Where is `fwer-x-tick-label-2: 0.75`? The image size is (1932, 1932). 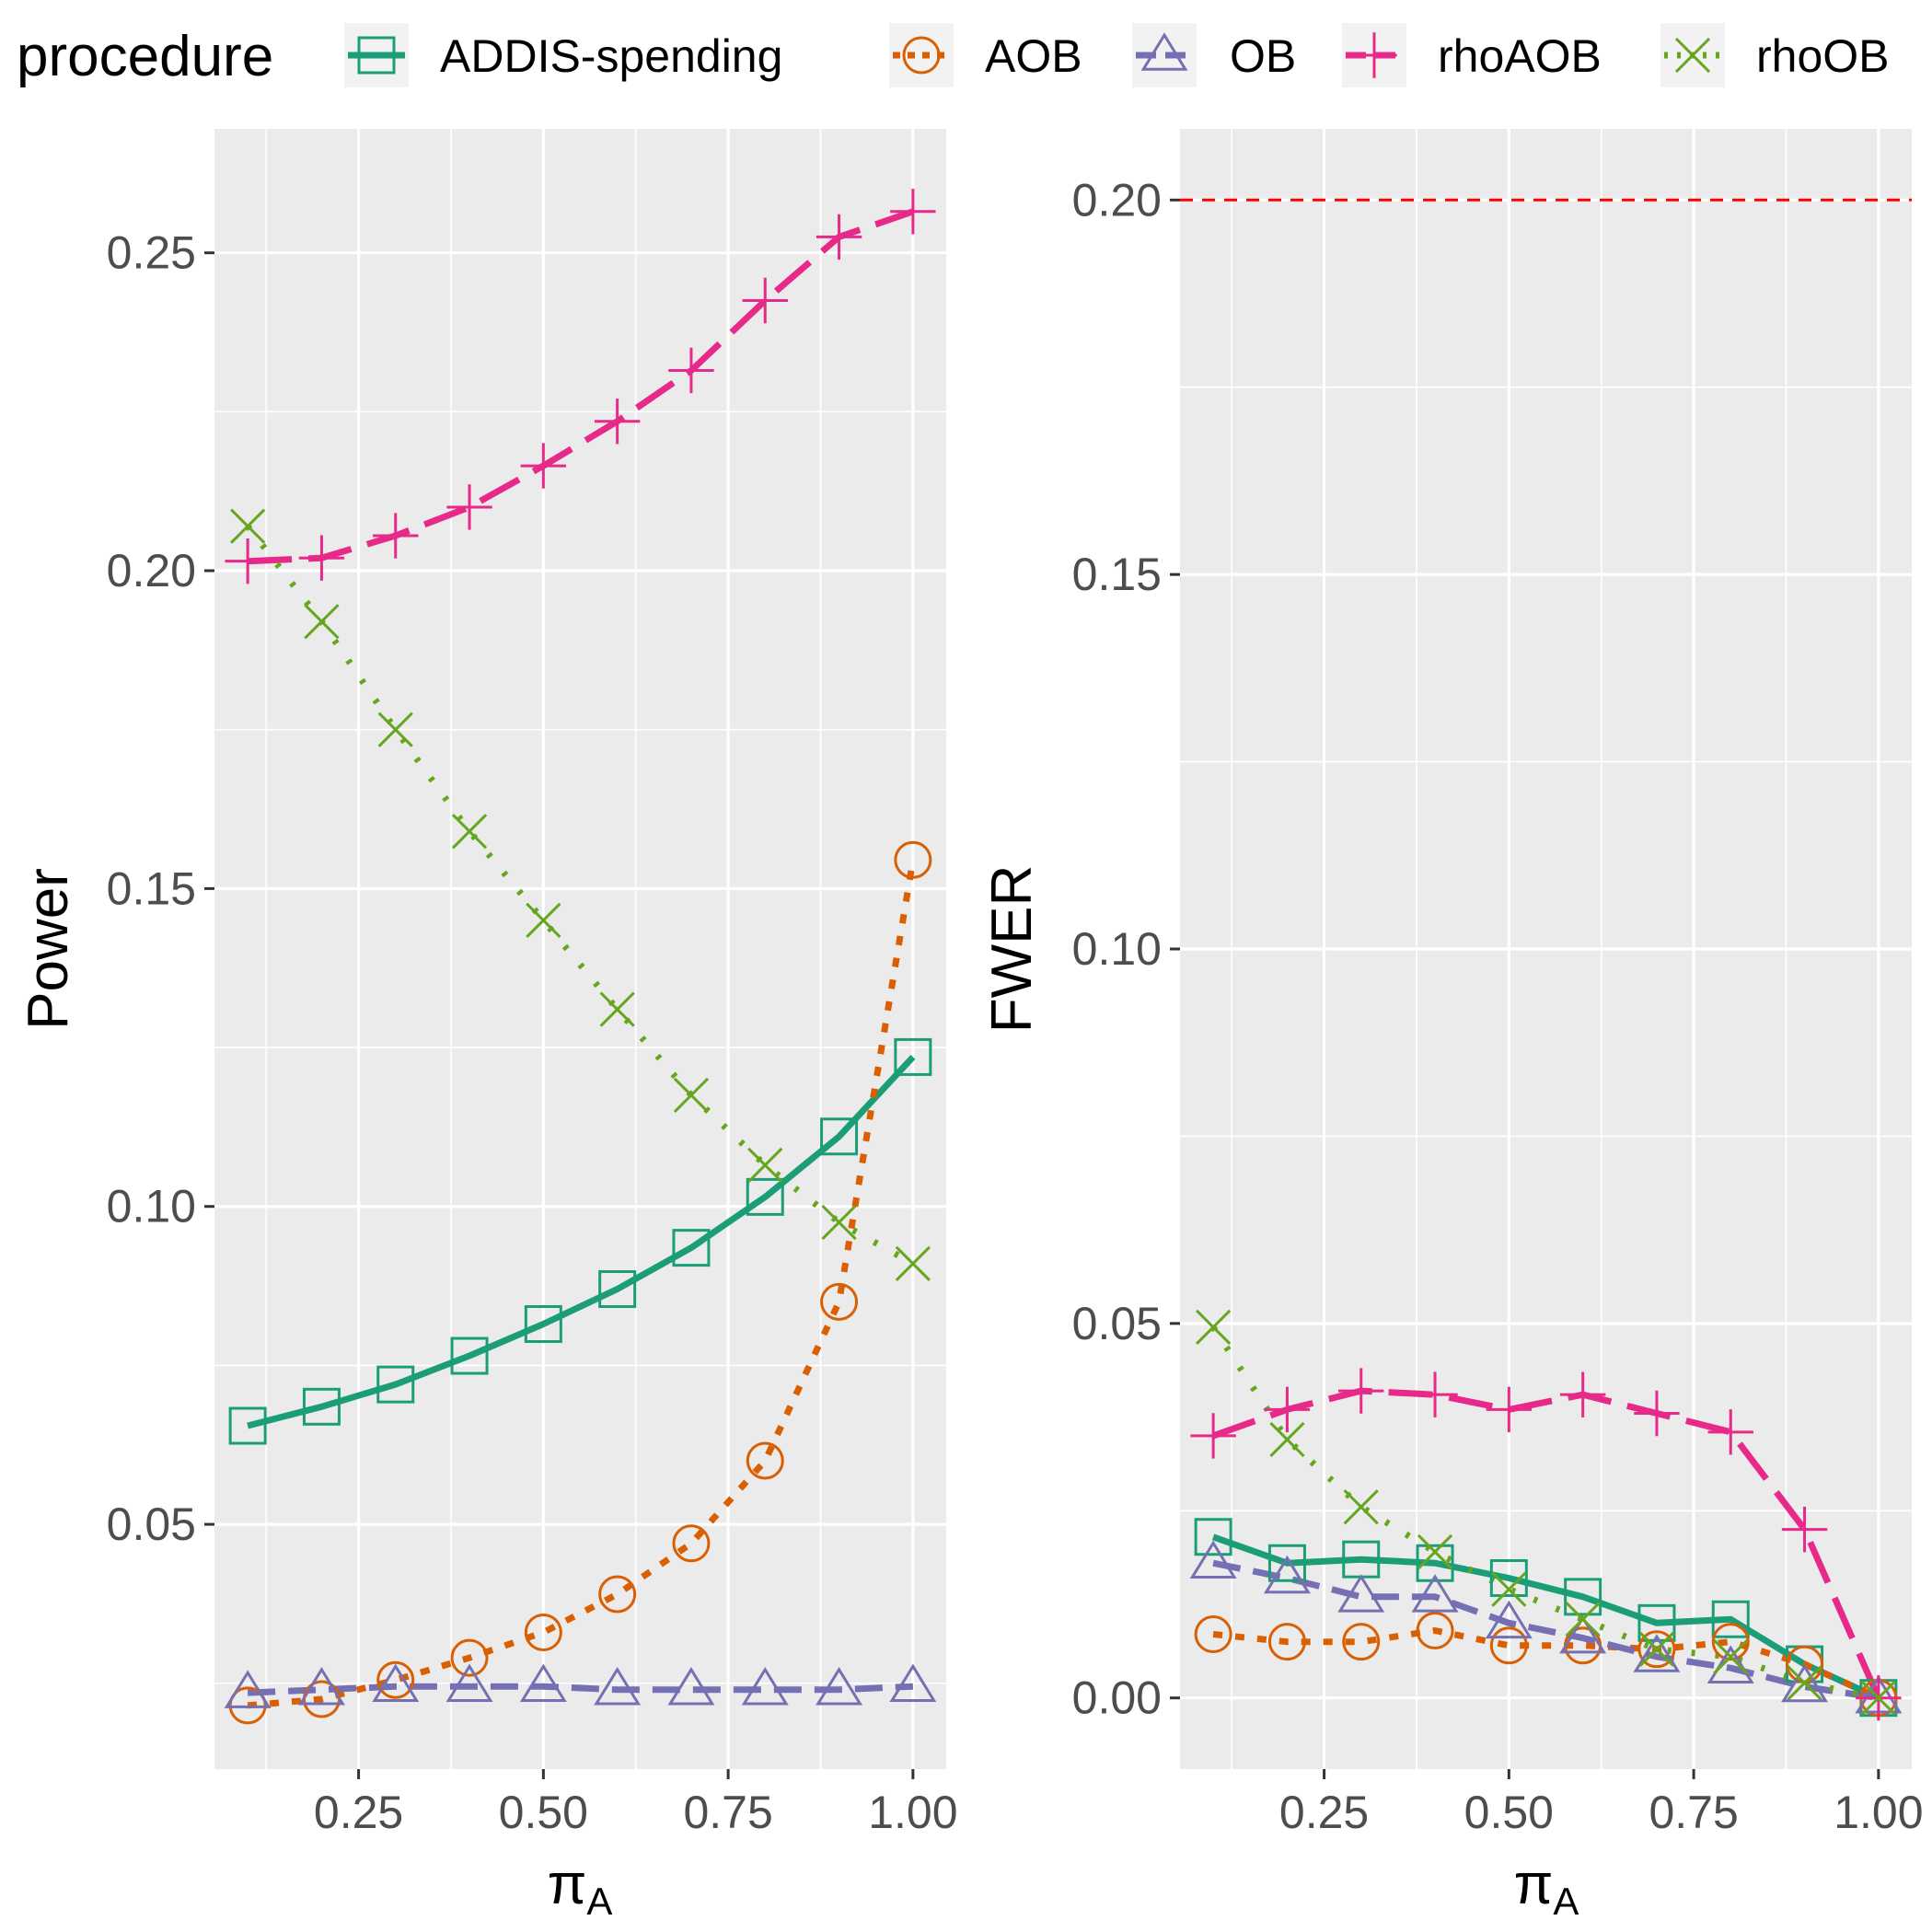 fwer-x-tick-label-2: 0.75 is located at coordinates (1694, 1813).